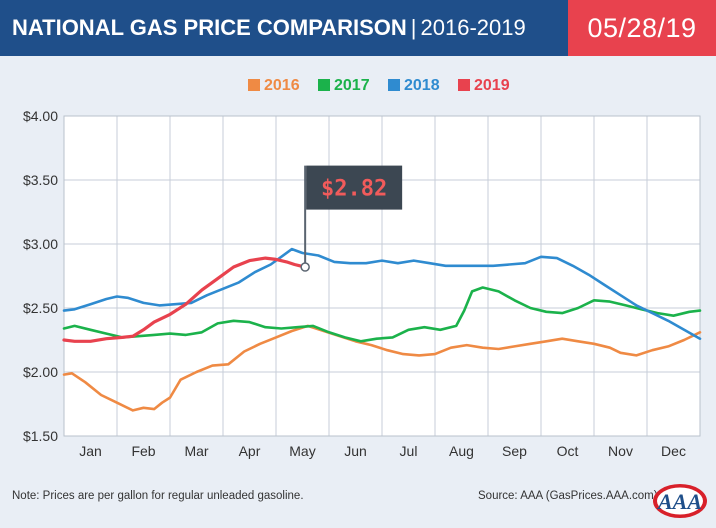 This screenshot has height=528, width=716. I want to click on x-tick-label: Mar, so click(196, 451).